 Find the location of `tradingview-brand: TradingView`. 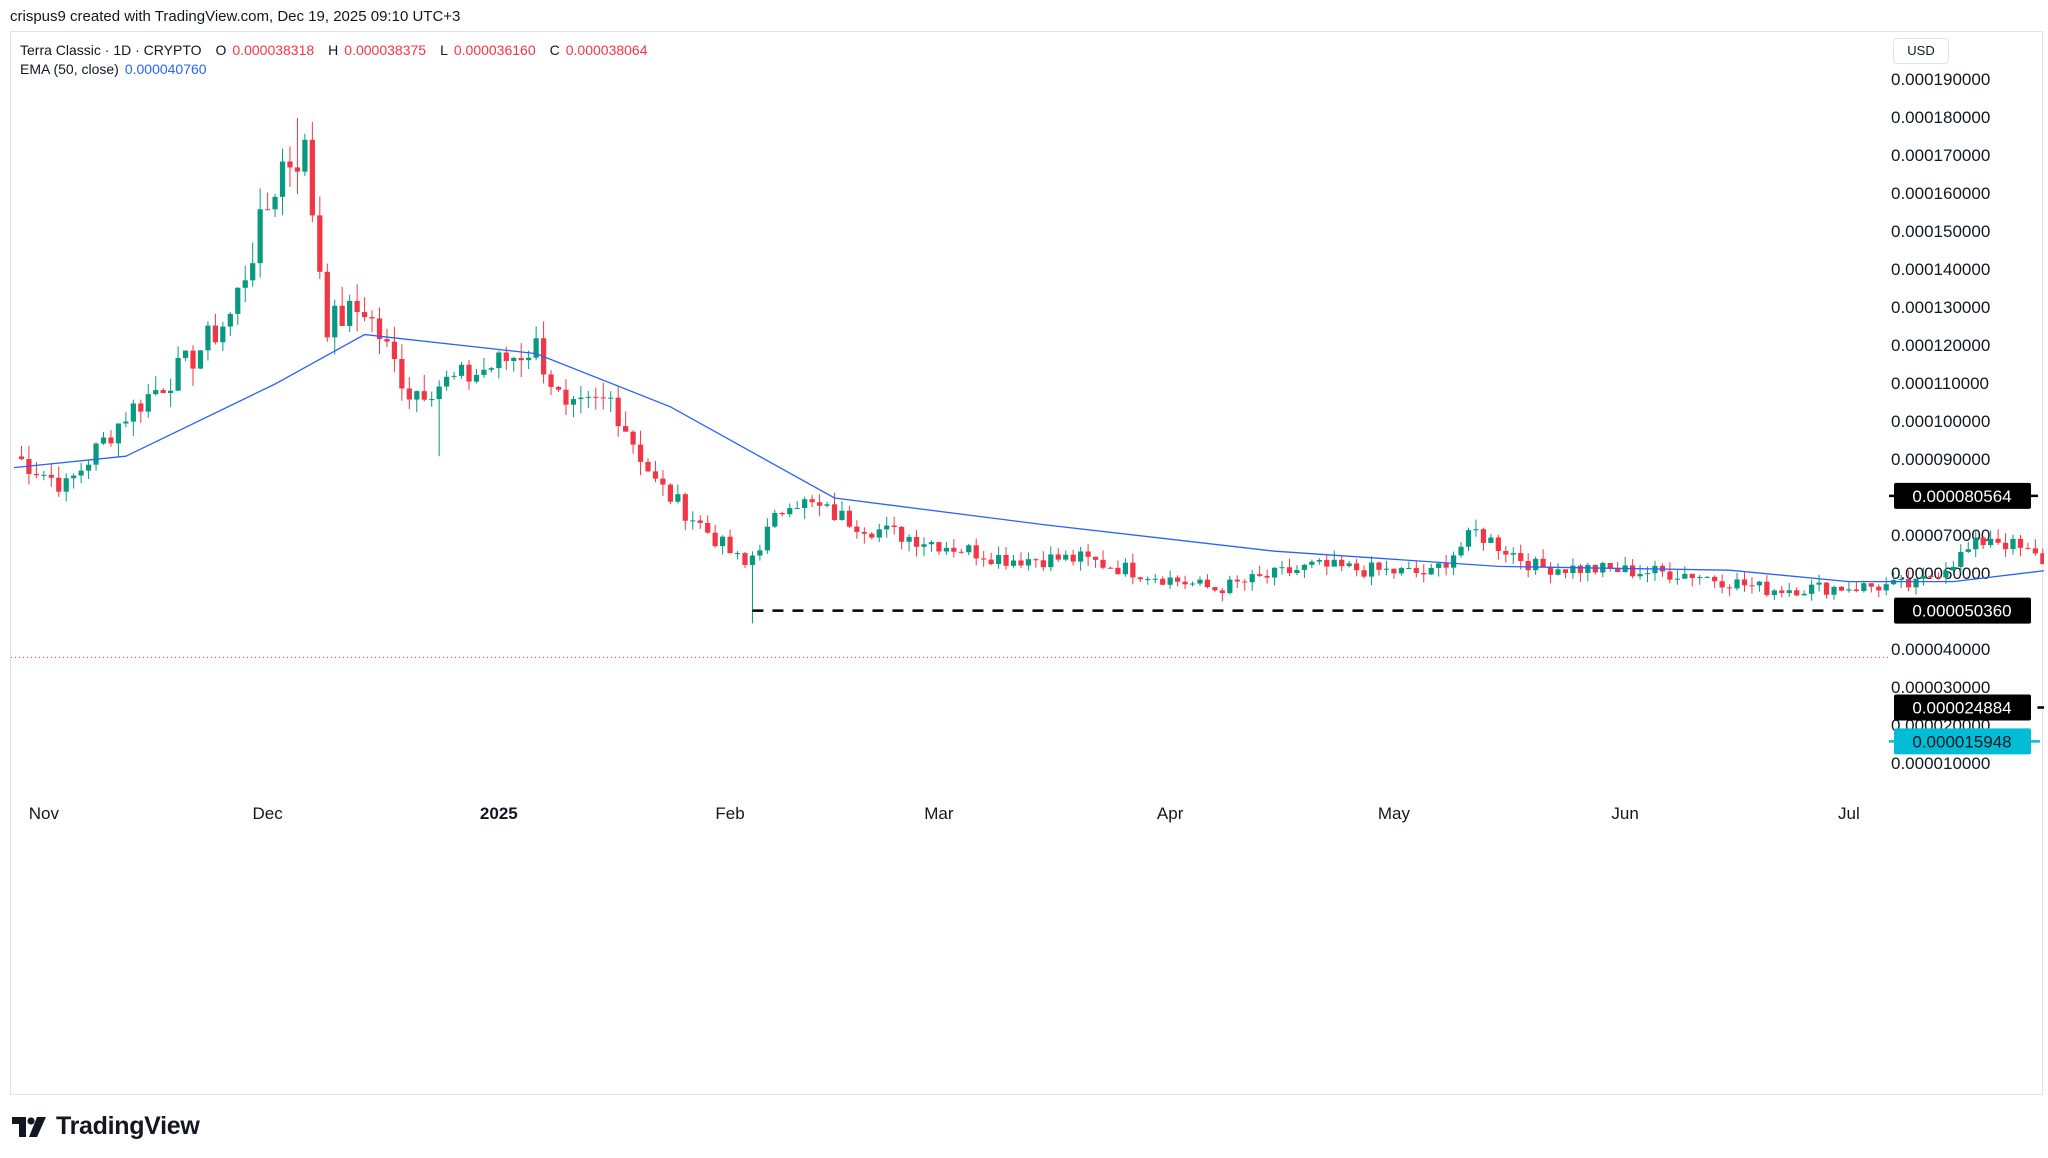

tradingview-brand: TradingView is located at coordinates (106, 1126).